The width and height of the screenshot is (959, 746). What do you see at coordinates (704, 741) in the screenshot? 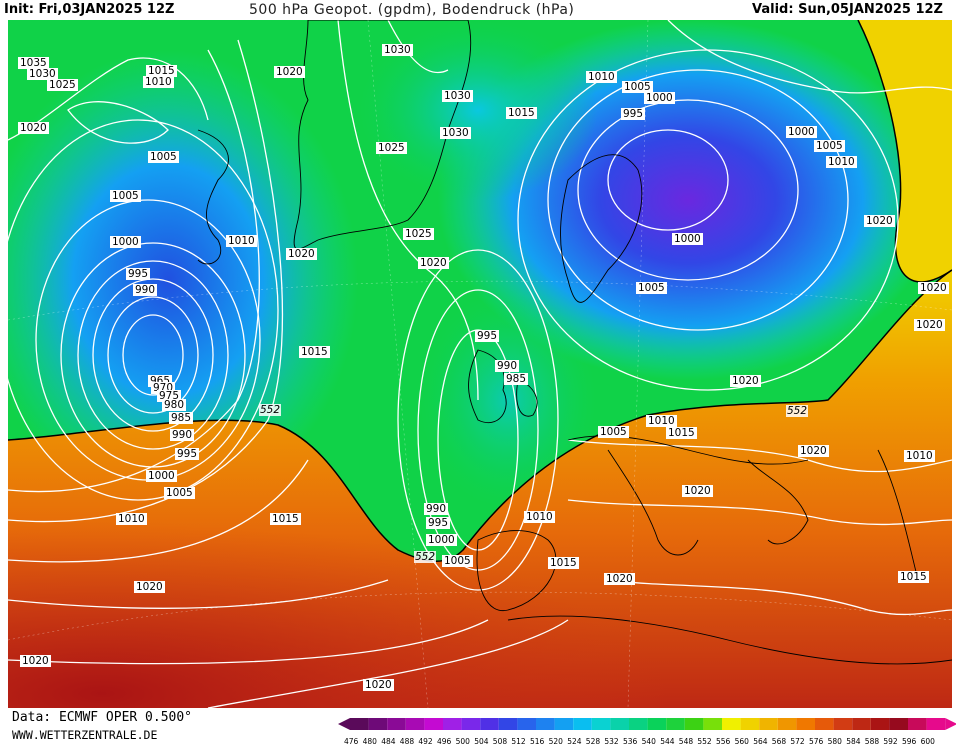
I see `colorbar-tick-label: 552` at bounding box center [704, 741].